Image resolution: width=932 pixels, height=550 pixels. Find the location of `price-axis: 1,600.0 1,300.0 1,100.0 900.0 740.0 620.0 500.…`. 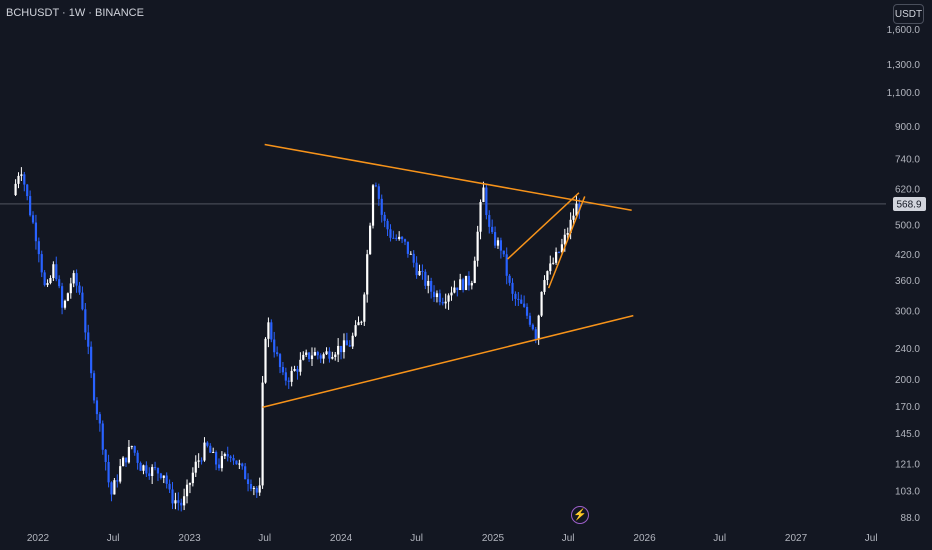

price-axis: 1,600.0 1,300.0 1,100.0 900.0 740.0 620.0 500.… is located at coordinates (904, 274).